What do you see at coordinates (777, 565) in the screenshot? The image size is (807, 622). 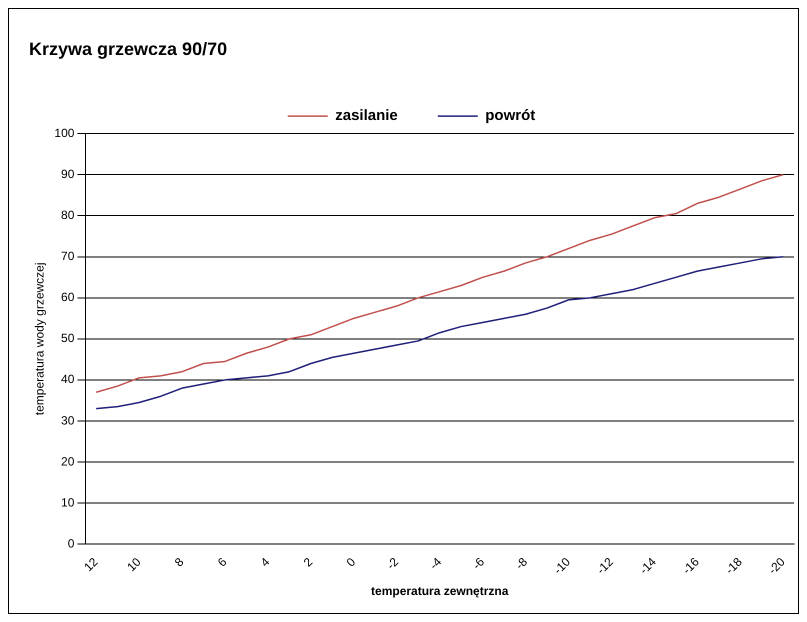 I see `x-tick-label: -20` at bounding box center [777, 565].